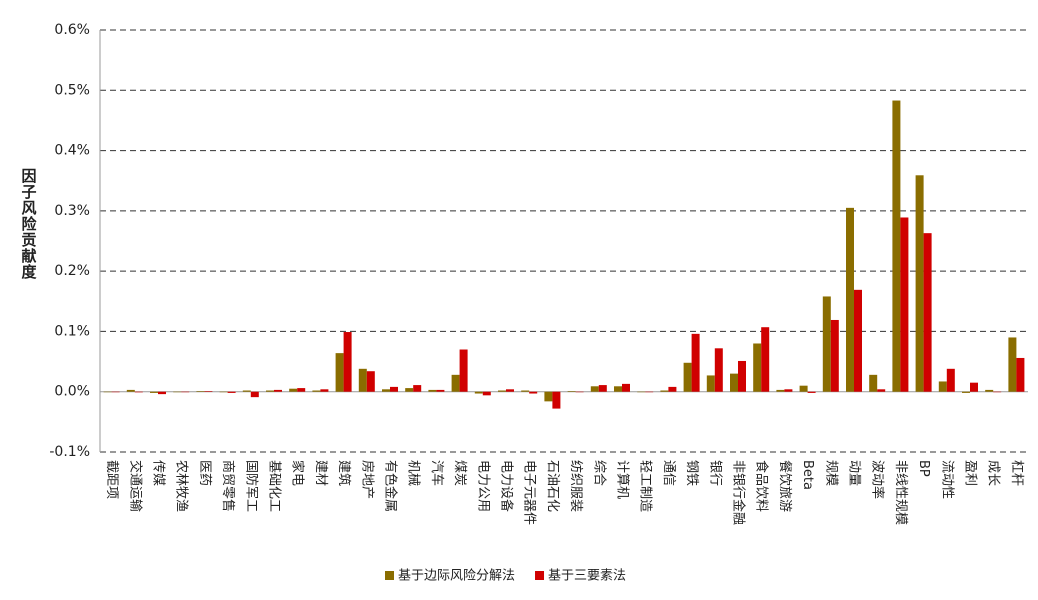 The width and height of the screenshot is (1038, 600). Describe the element at coordinates (72, 211) in the screenshot. I see `y-tick-label: 0.3%` at that location.